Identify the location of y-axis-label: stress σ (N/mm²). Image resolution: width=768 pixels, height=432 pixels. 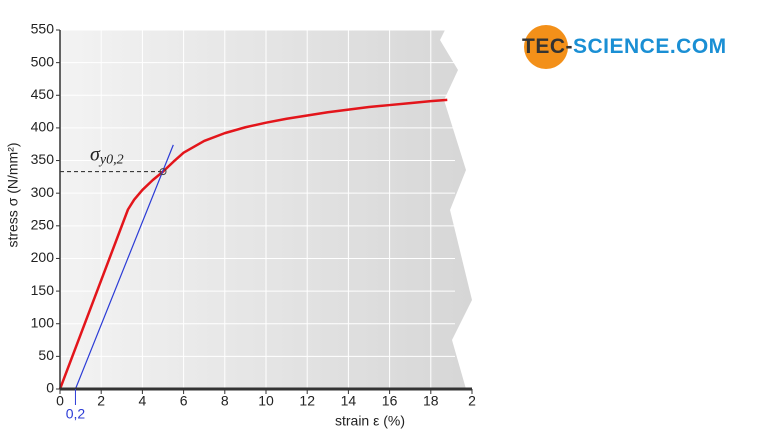
(13, 194).